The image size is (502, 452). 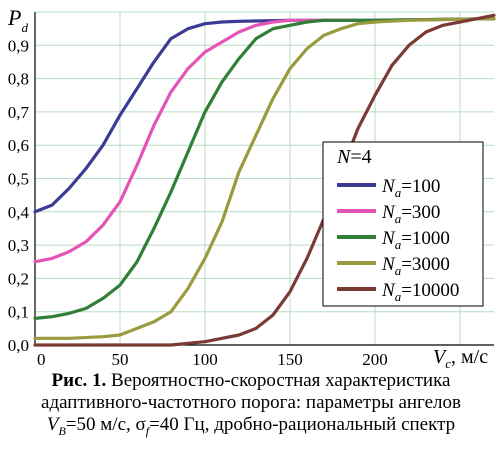 I want to click on legend-label-2: Na=300, so click(x=410, y=214).